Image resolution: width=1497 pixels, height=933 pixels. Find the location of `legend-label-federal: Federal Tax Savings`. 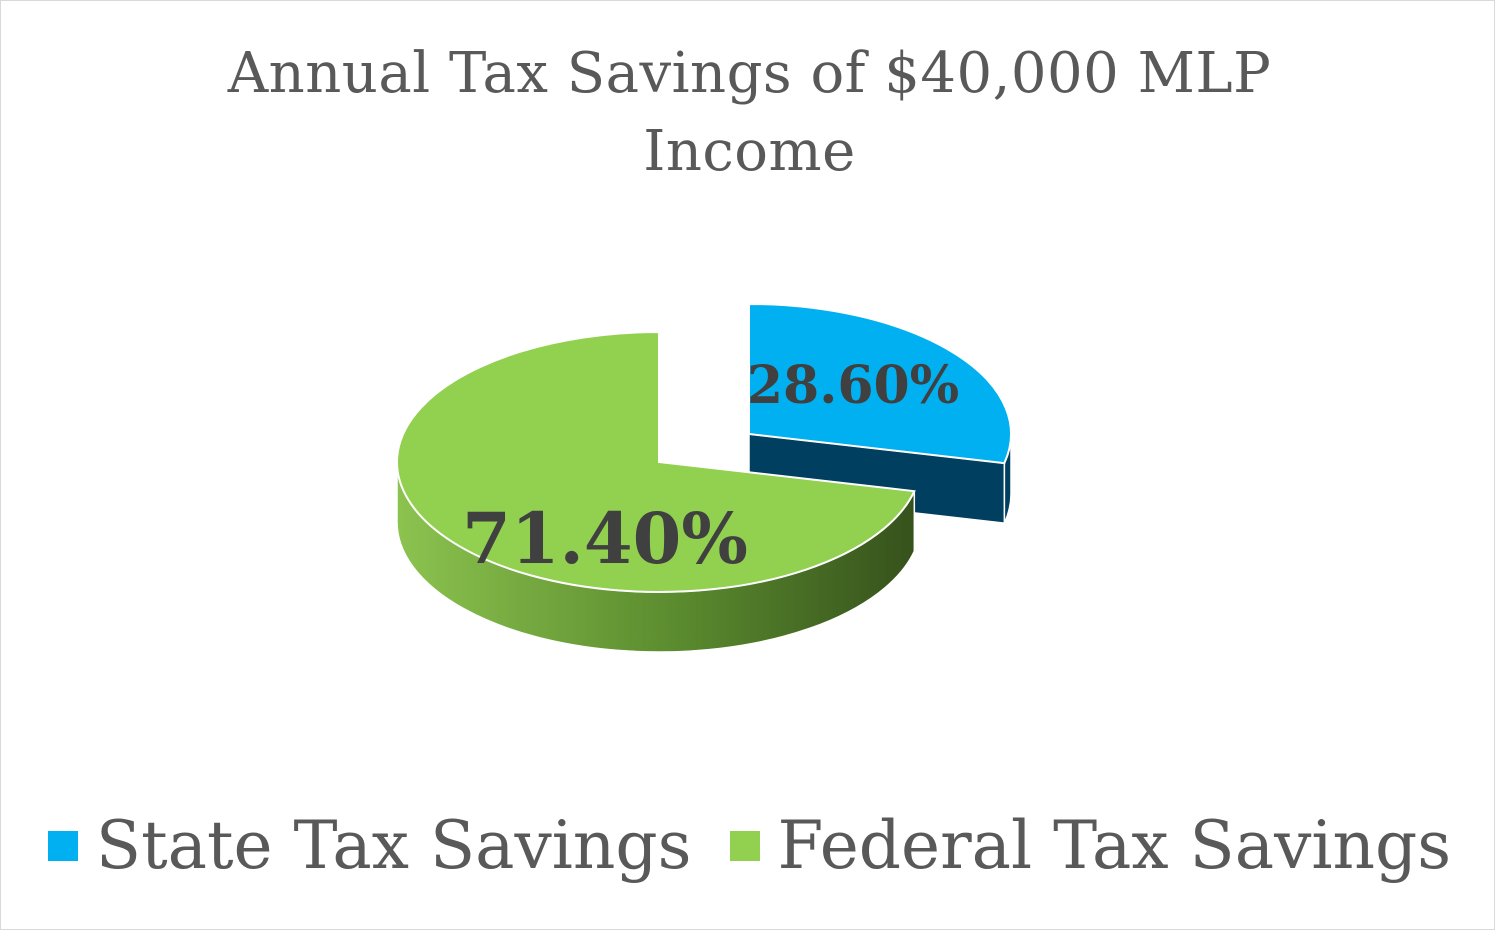

legend-label-federal: Federal Tax Savings is located at coordinates (1114, 845).